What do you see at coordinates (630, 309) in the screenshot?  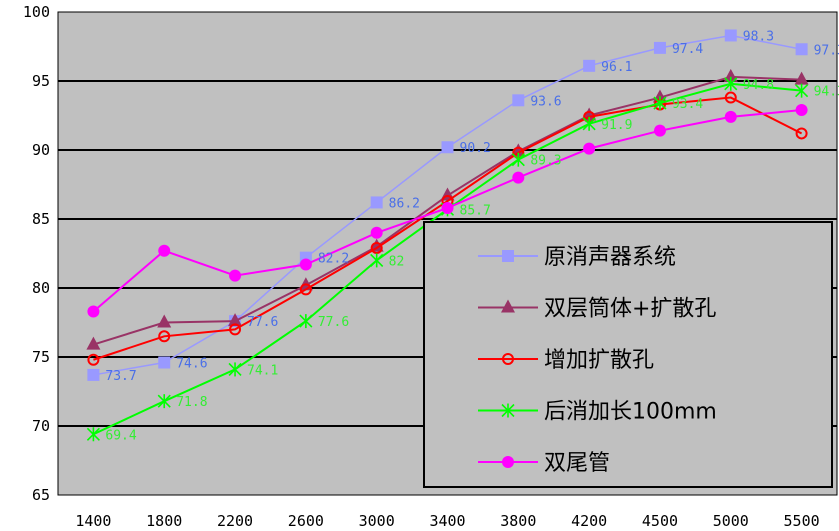 I see `legend-label: 双层筒体+扩散孔` at bounding box center [630, 309].